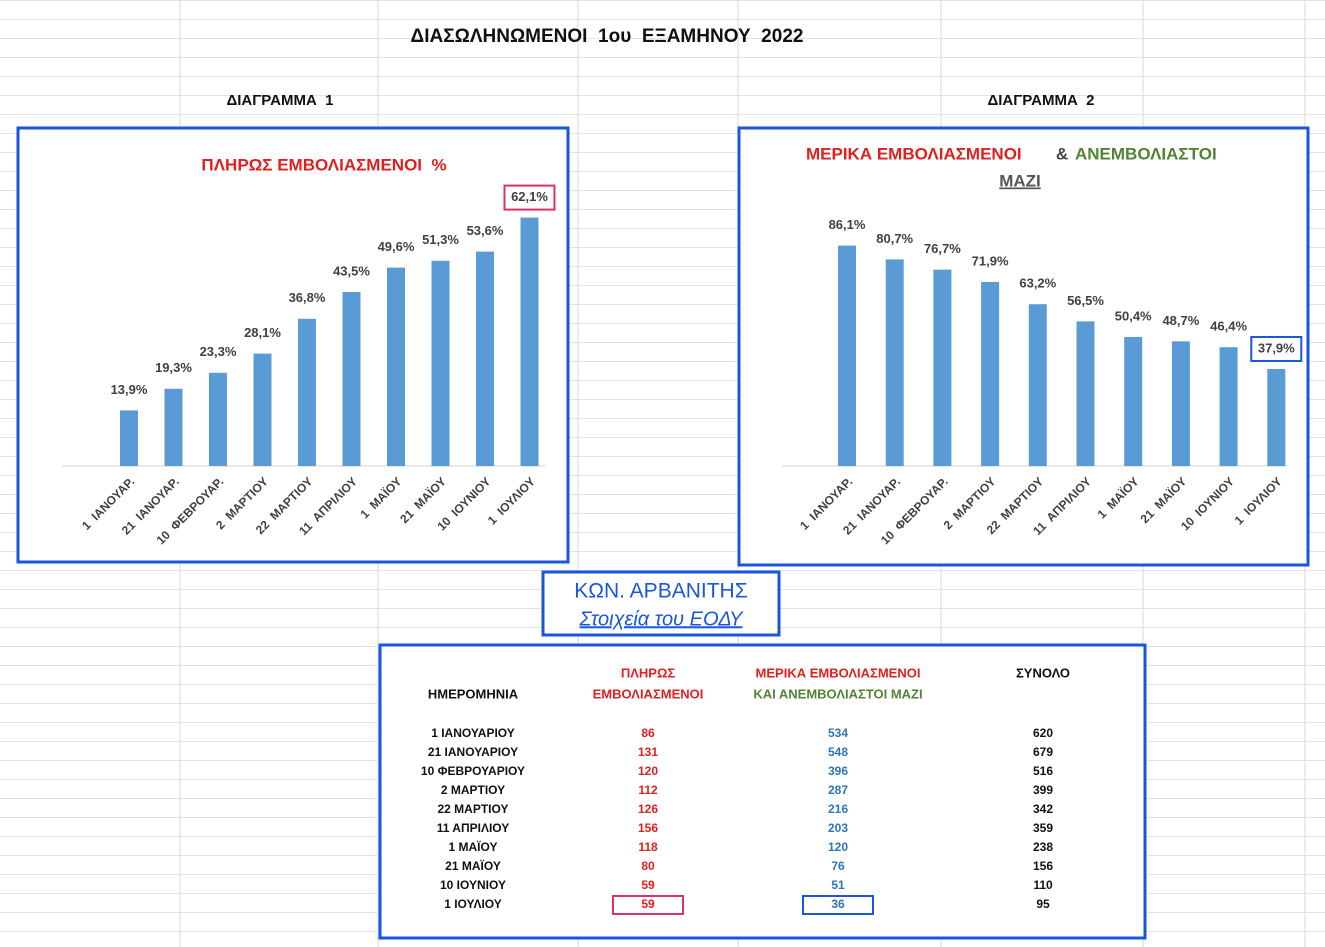 This screenshot has height=947, width=1325. Describe the element at coordinates (472, 846) in the screenshot. I see `table-cell: 1 ΜΑΪΟΥ` at that location.